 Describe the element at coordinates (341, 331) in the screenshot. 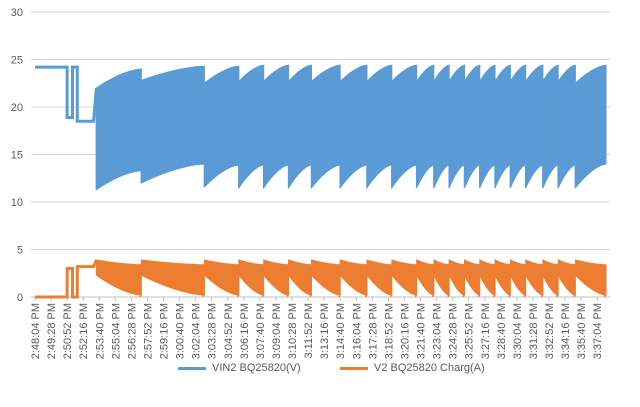

I see `x-tick-label: 3:14:40 PM` at that location.